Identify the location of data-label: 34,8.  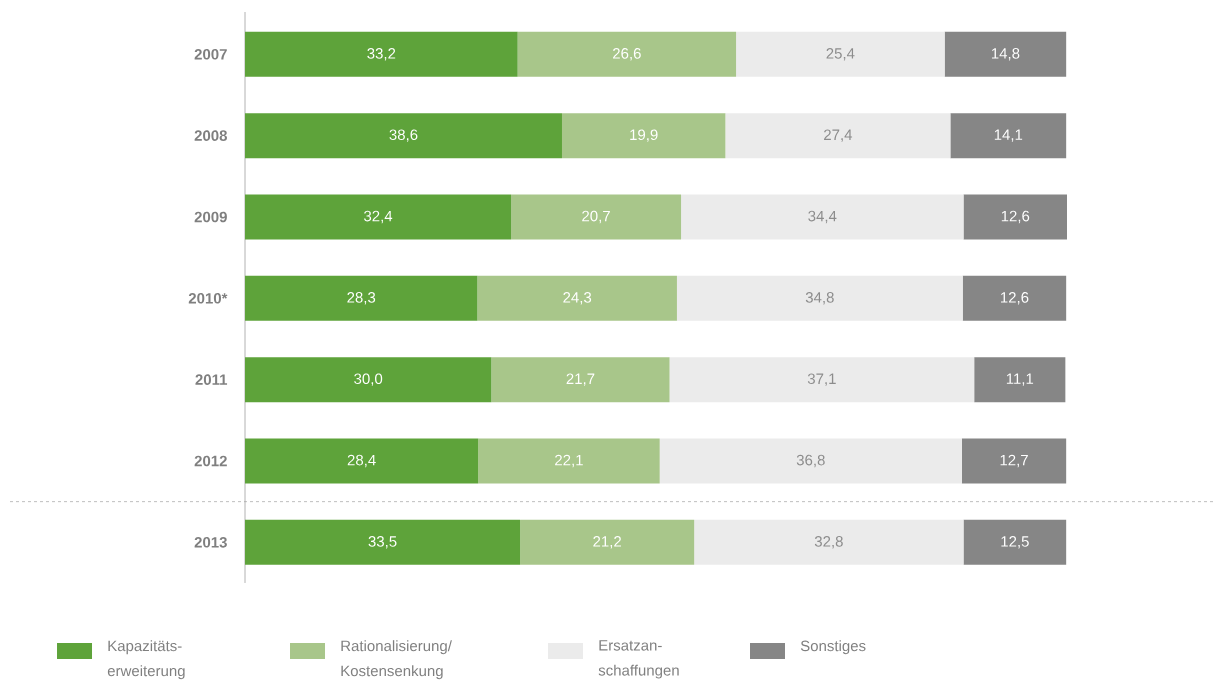
(819, 298).